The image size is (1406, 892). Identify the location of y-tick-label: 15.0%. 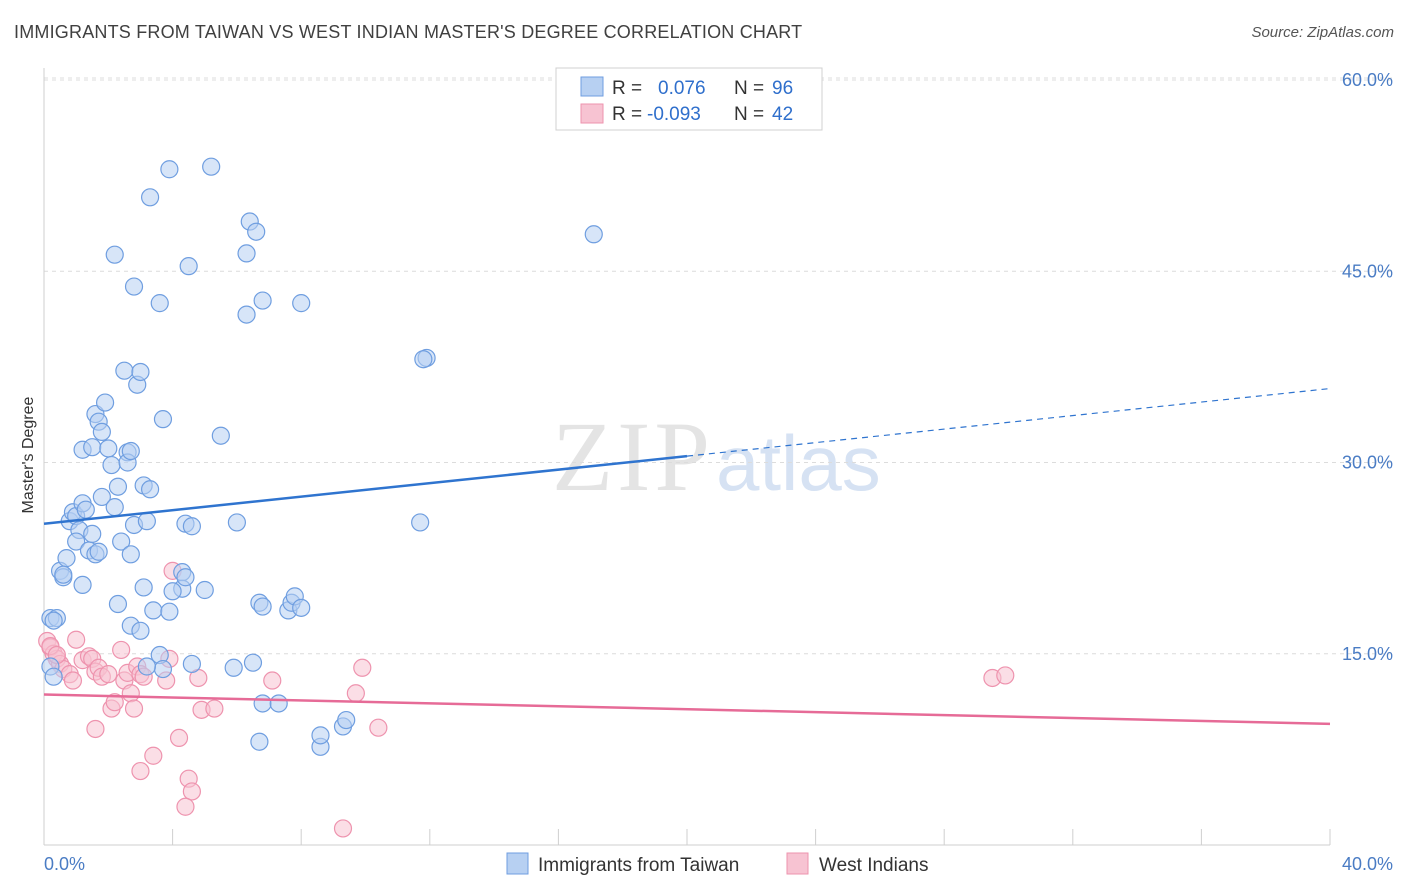
(1367, 654).